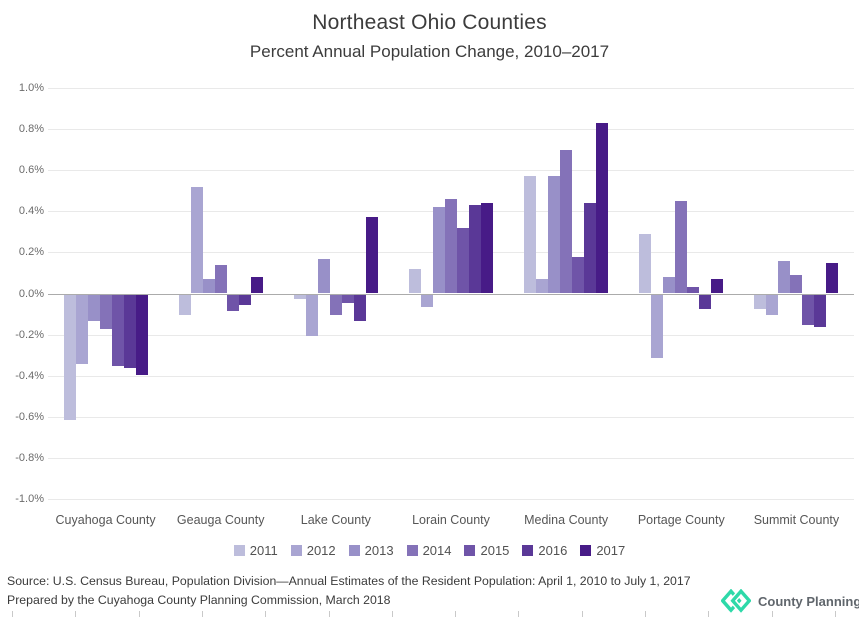 The image size is (859, 619). Describe the element at coordinates (31, 211) in the screenshot. I see `y-axis-label: 0.4%` at that location.